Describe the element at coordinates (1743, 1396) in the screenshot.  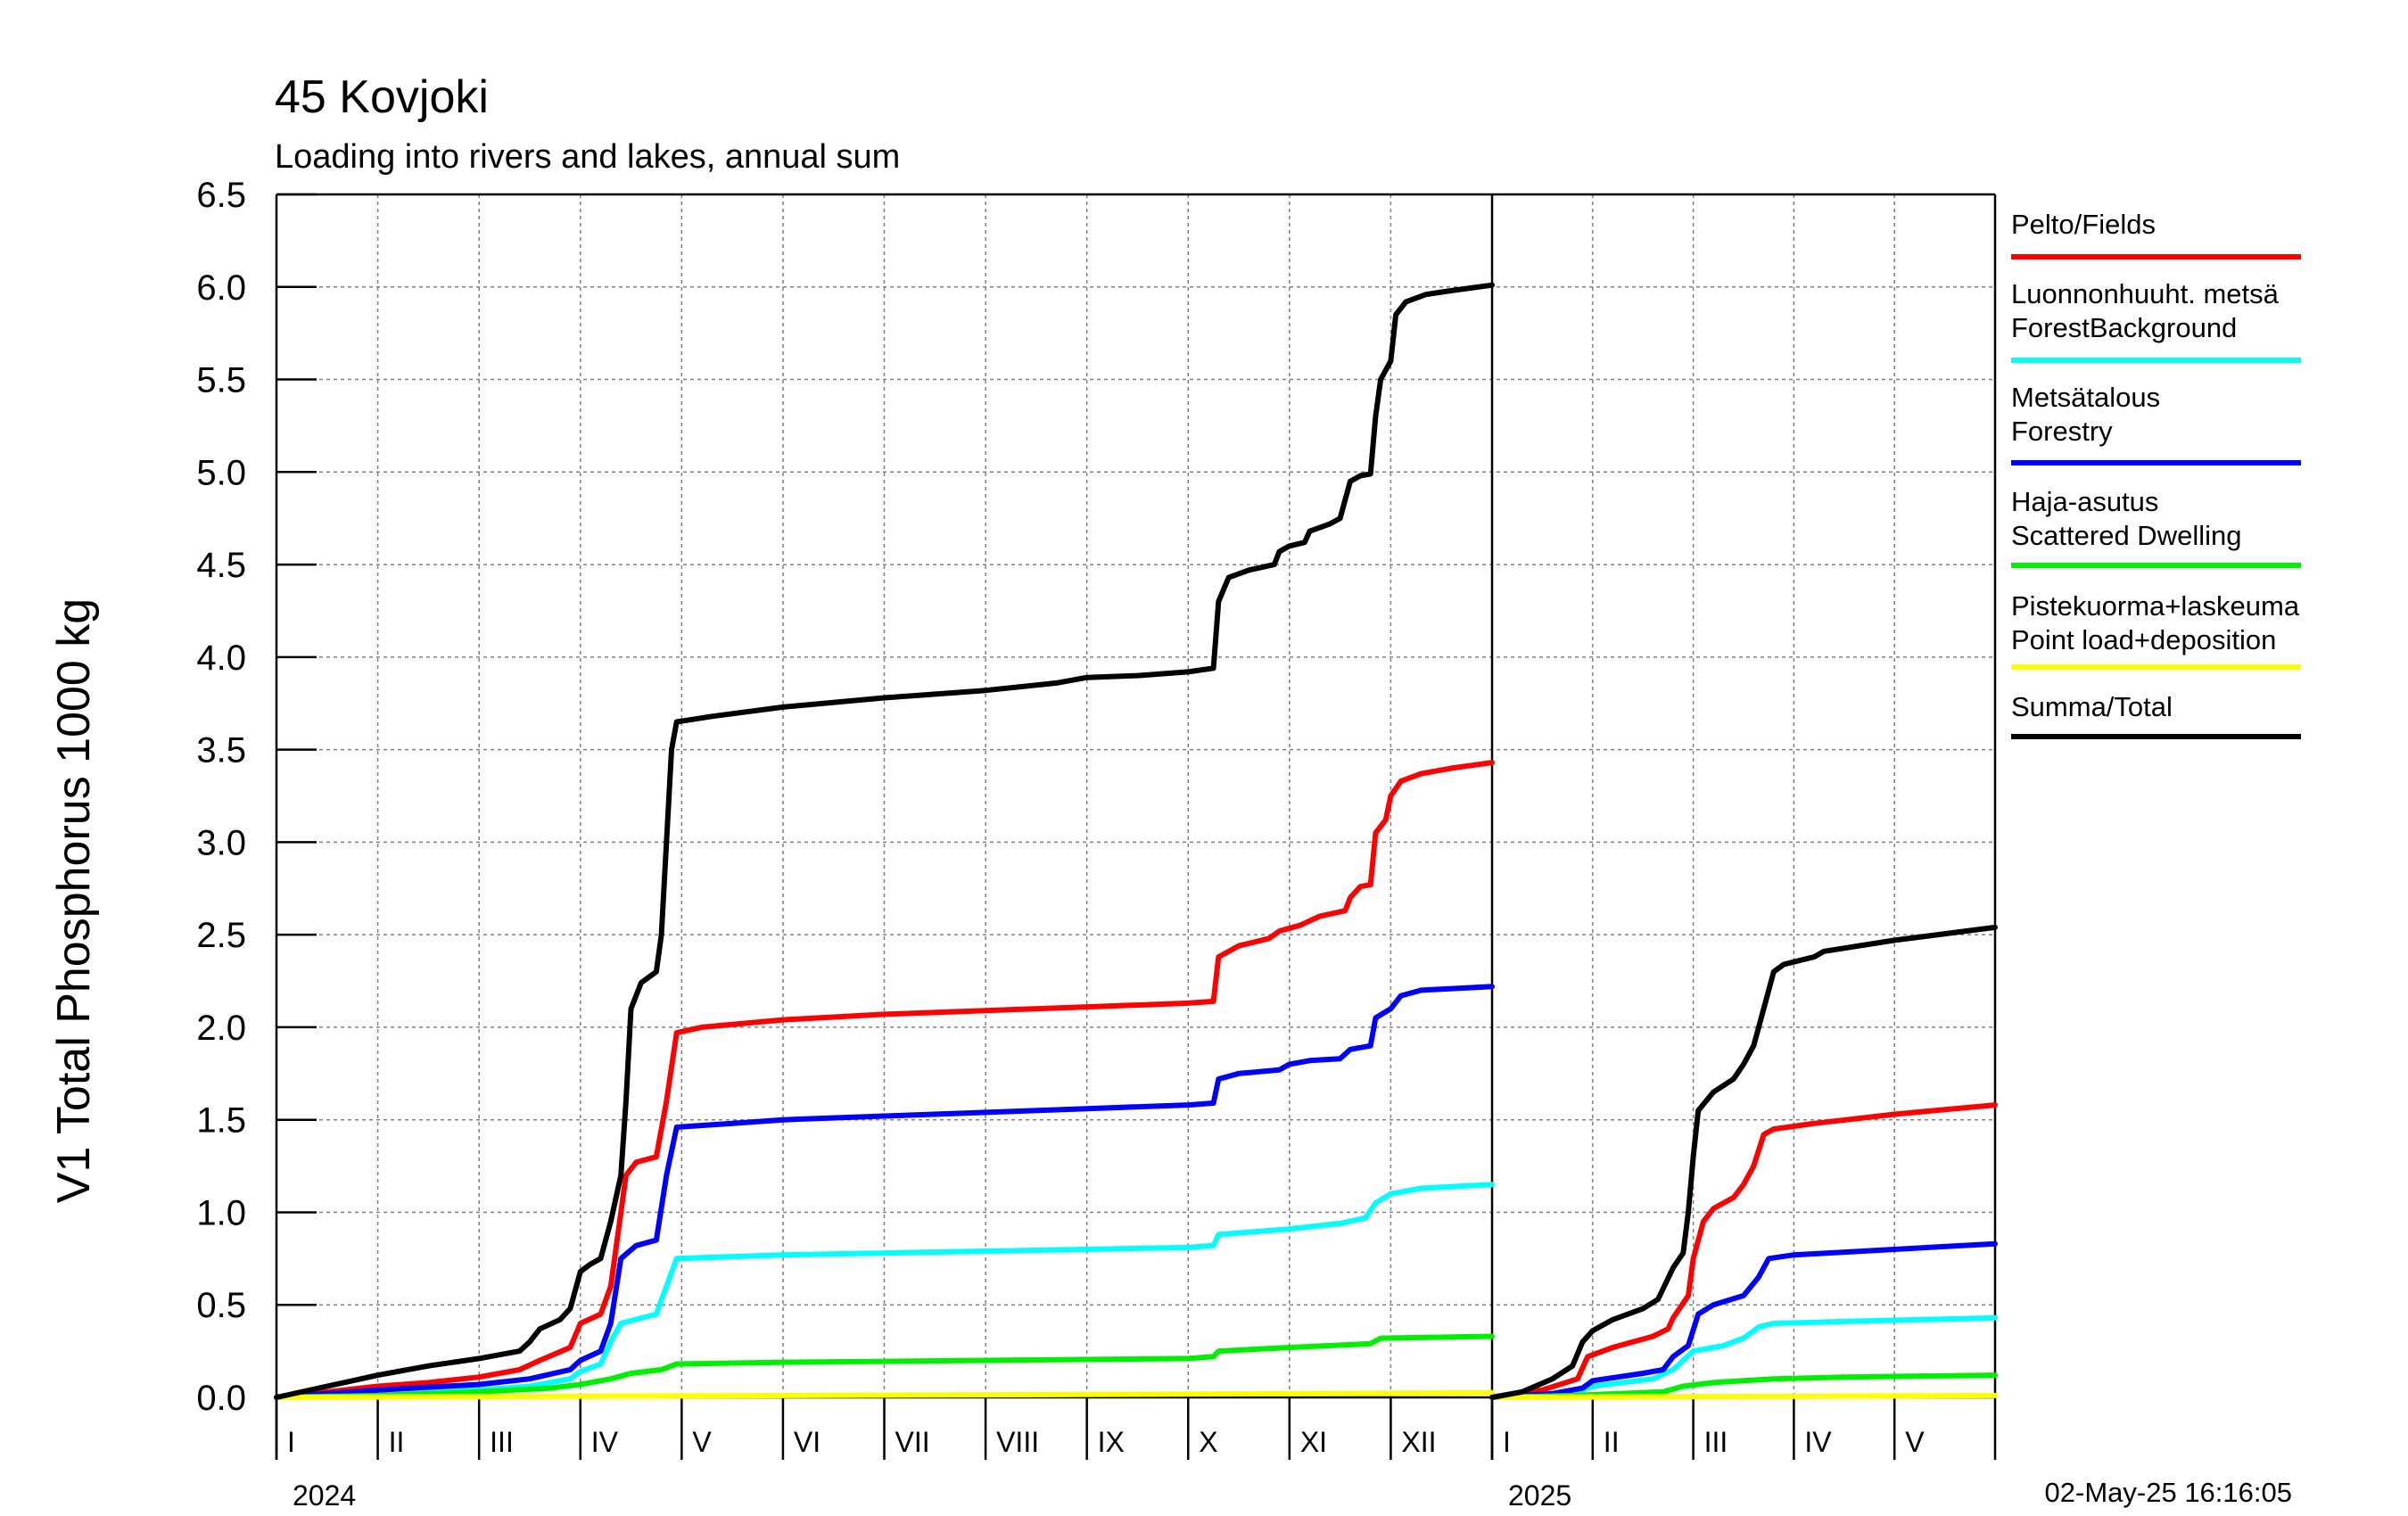
I see `series-line-2025-pistekuorma-laskeuma-point-load-deposition` at that location.